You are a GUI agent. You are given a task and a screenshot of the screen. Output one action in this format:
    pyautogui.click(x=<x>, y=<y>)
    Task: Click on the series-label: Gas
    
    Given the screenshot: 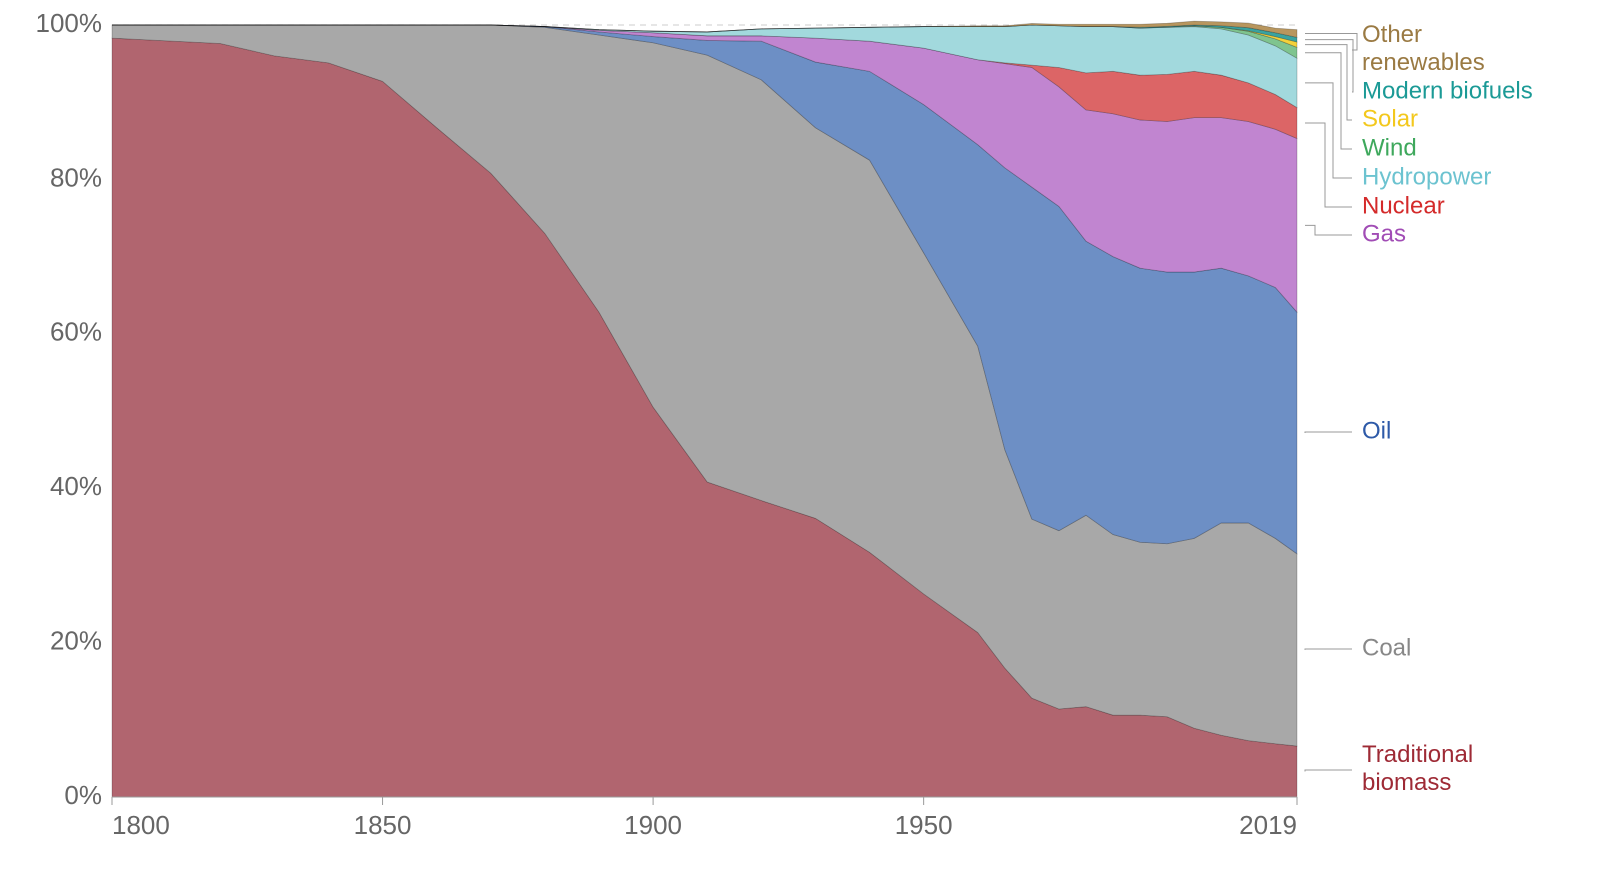 What is the action you would take?
    pyautogui.click(x=1384, y=233)
    